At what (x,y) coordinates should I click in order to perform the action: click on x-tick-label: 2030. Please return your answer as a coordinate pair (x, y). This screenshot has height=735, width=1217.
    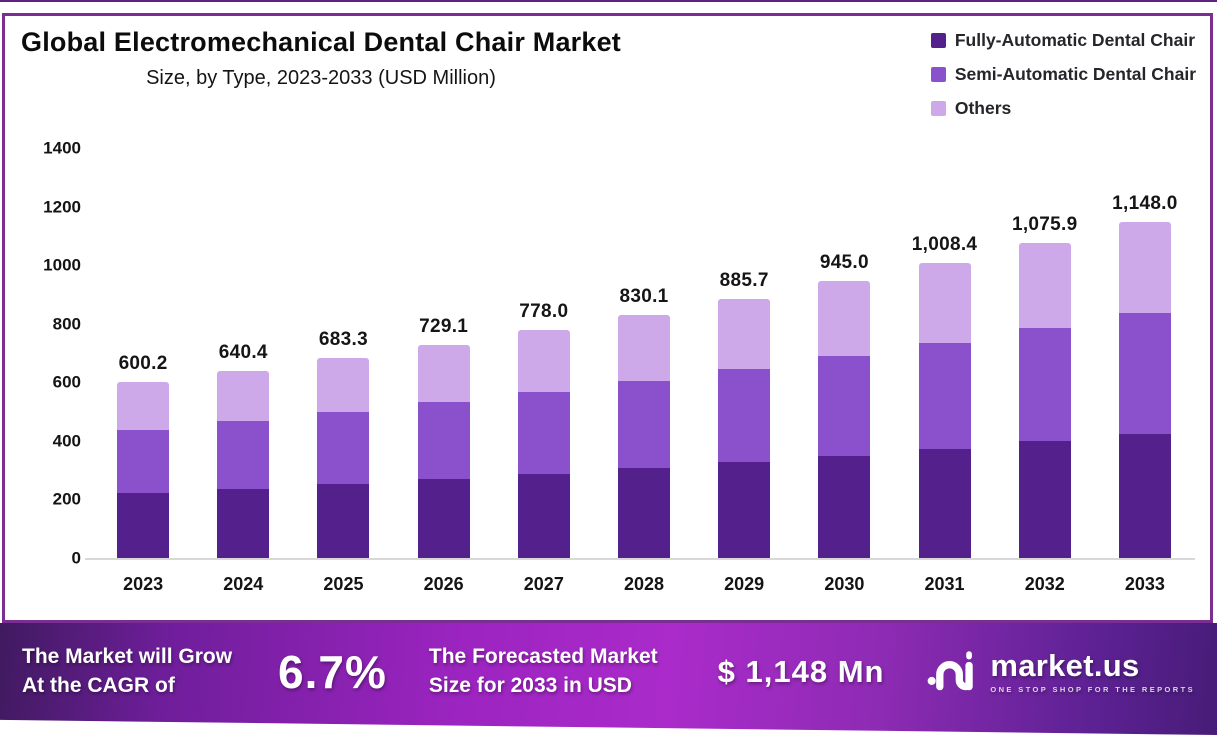
    Looking at the image, I should click on (844, 584).